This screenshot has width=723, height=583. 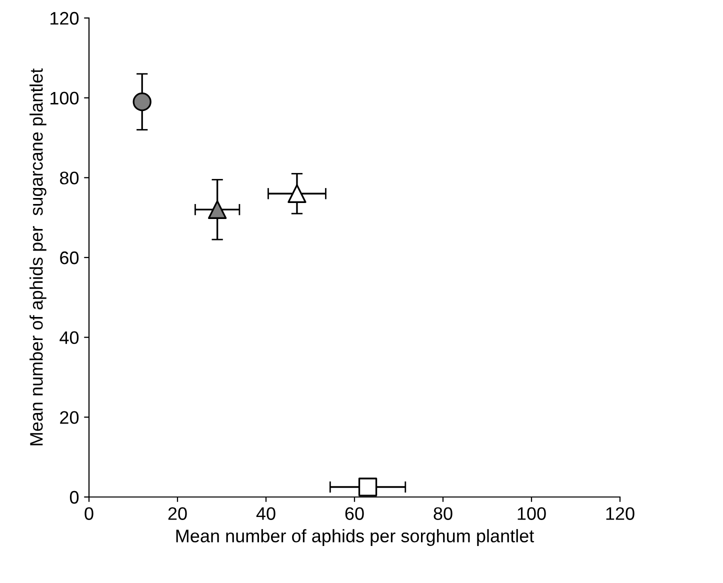 What do you see at coordinates (69, 337) in the screenshot?
I see `y-tick-label: 40` at bounding box center [69, 337].